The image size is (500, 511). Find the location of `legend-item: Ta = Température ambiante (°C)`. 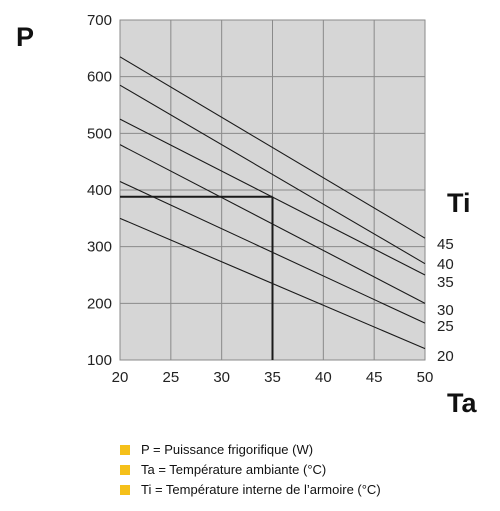

legend-item: Ta = Température ambiante (°C) is located at coordinates (250, 470).